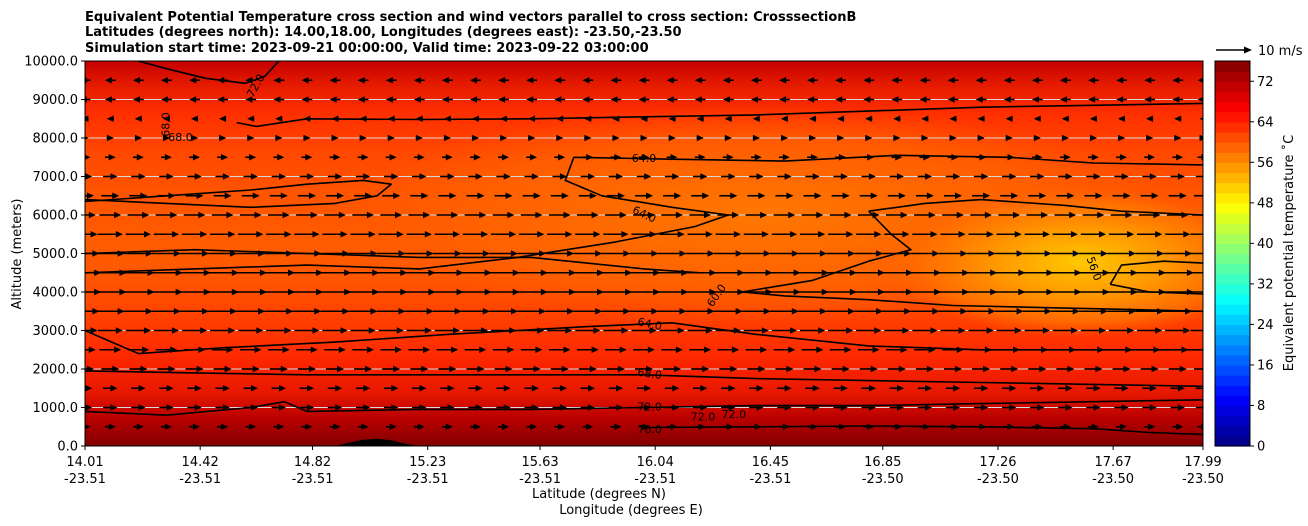  Describe the element at coordinates (997, 462) in the screenshot. I see `x-tick-lat-8: 17.26` at that location.